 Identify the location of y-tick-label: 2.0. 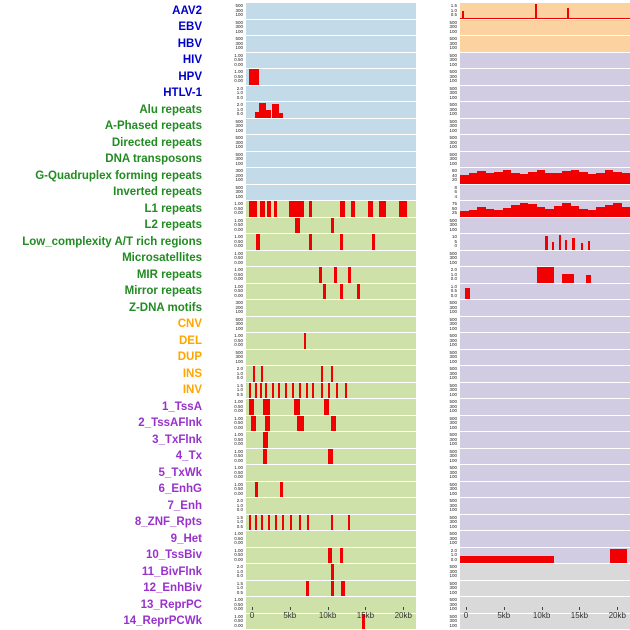
(453, 269).